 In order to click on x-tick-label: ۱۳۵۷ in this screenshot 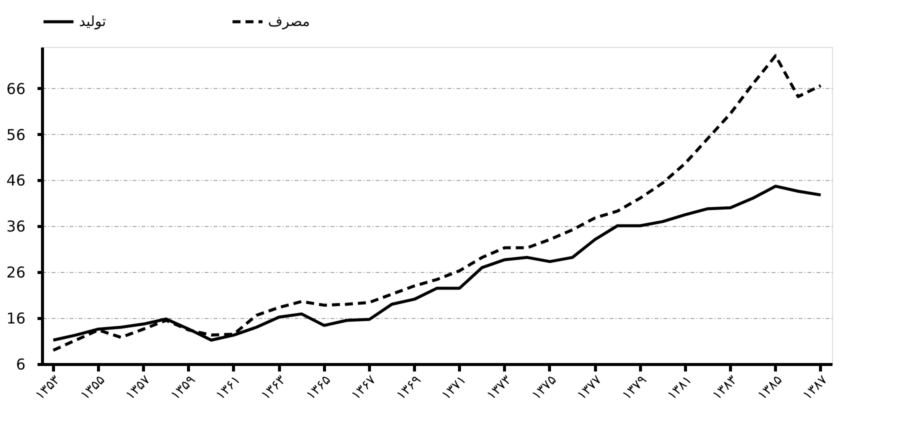, I will do `click(138, 388)`.